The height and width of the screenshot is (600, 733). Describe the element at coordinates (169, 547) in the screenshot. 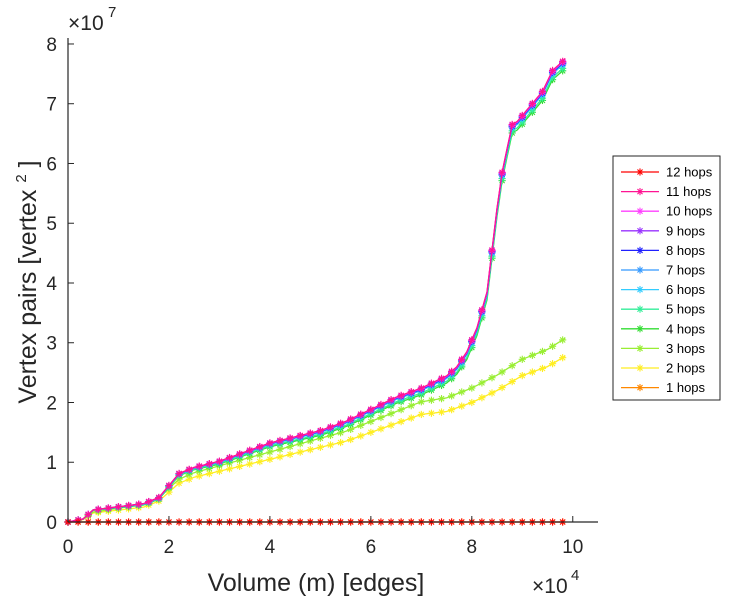

I see `x-tick-label: 2` at that location.